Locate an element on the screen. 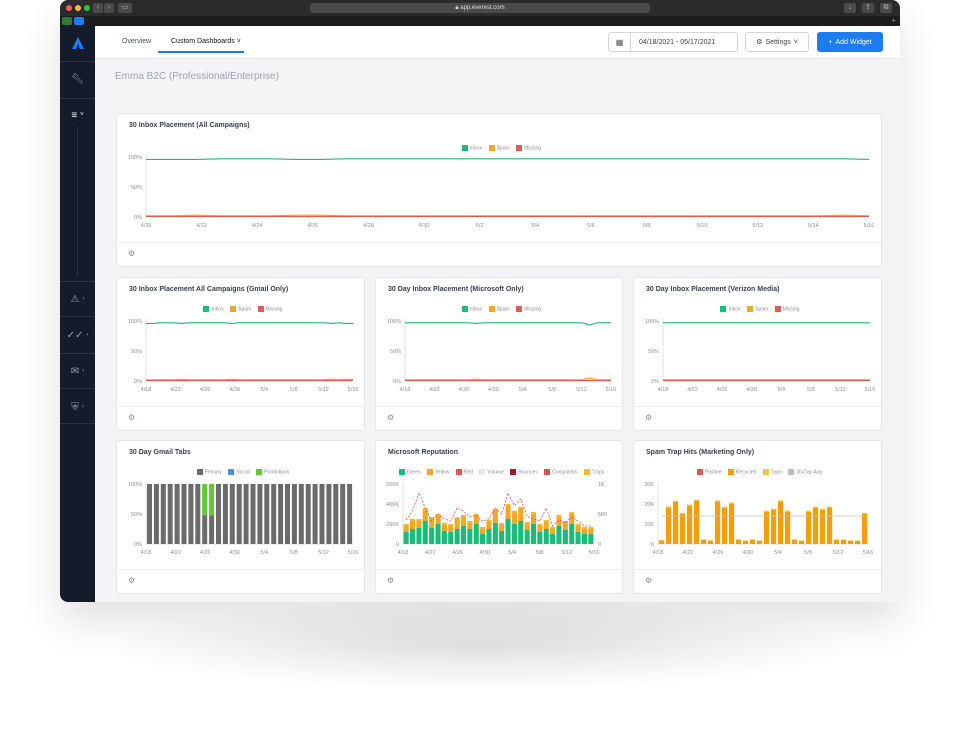 This screenshot has height=740, width=960. tabs-overview-icon: ⧉ is located at coordinates (886, 8).